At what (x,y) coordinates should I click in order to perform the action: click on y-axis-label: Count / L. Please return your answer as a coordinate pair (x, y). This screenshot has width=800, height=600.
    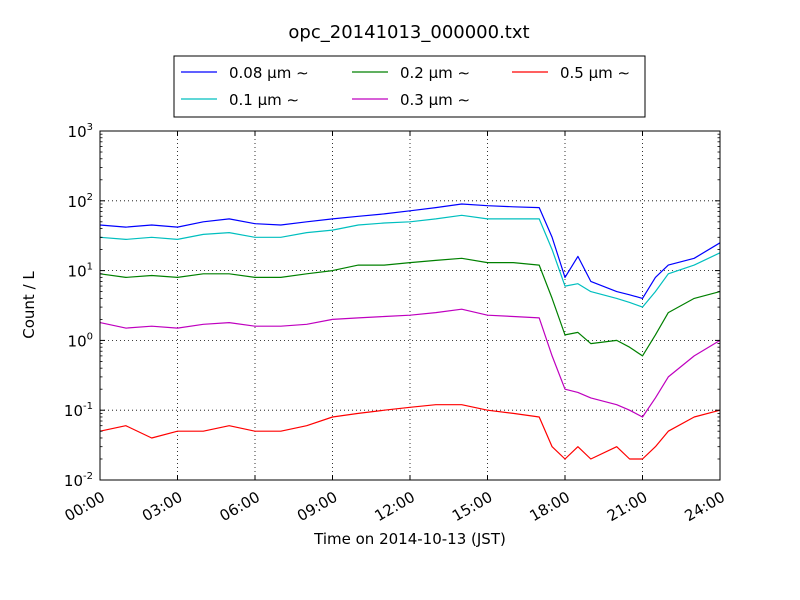
    Looking at the image, I should click on (29, 305).